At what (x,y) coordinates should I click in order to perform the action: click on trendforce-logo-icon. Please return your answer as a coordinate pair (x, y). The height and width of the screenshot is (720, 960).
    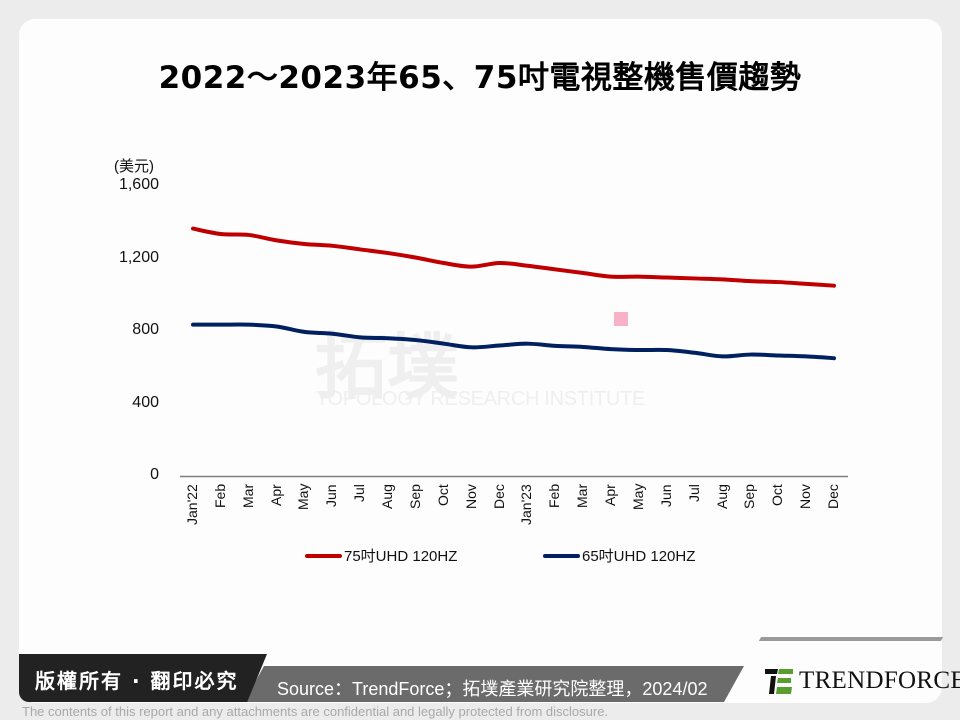
    Looking at the image, I should click on (779, 681).